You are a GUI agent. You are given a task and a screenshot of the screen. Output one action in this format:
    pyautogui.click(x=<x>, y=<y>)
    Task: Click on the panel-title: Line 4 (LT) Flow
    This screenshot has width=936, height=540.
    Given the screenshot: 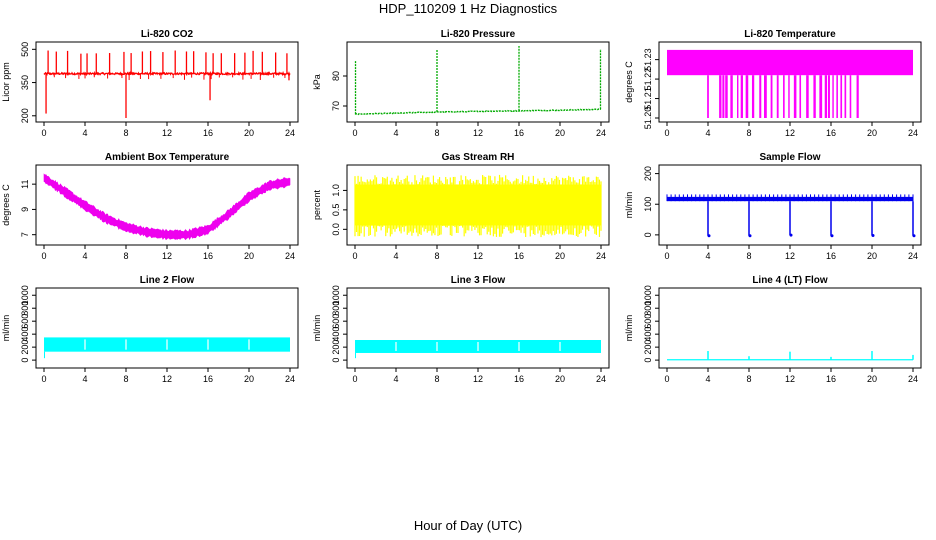 What is the action you would take?
    pyautogui.click(x=790, y=280)
    